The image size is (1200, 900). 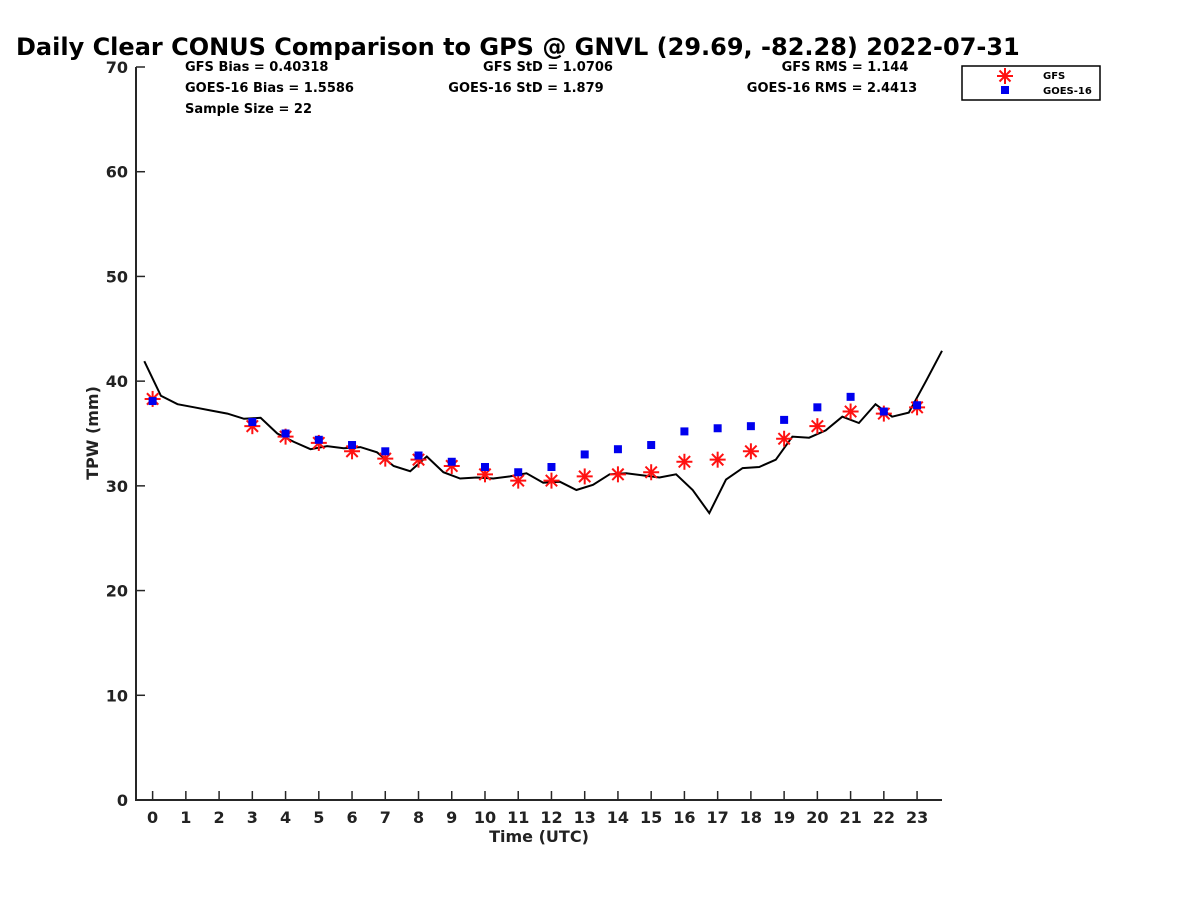 I want to click on x-axis-label: Time (UTC), so click(x=539, y=836).